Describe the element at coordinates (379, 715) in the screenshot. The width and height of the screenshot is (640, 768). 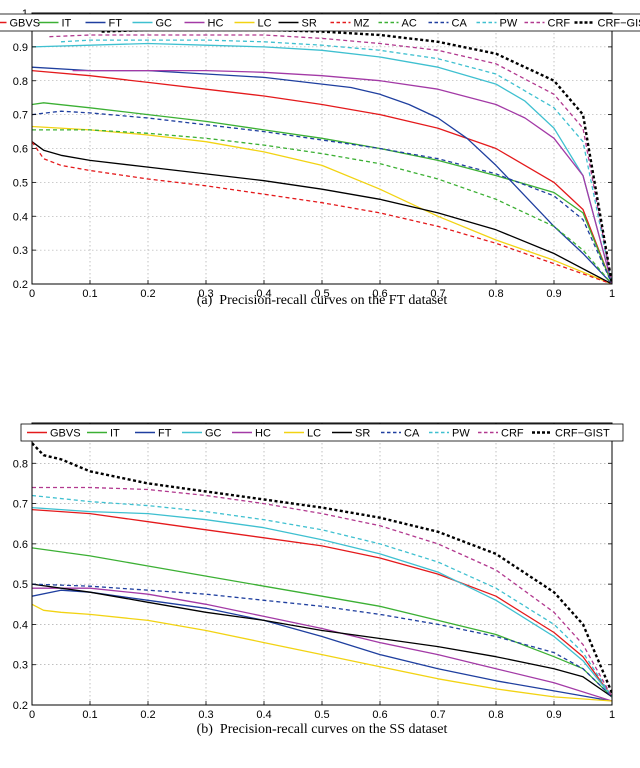
I see `x-tick-label: 0.6` at that location.